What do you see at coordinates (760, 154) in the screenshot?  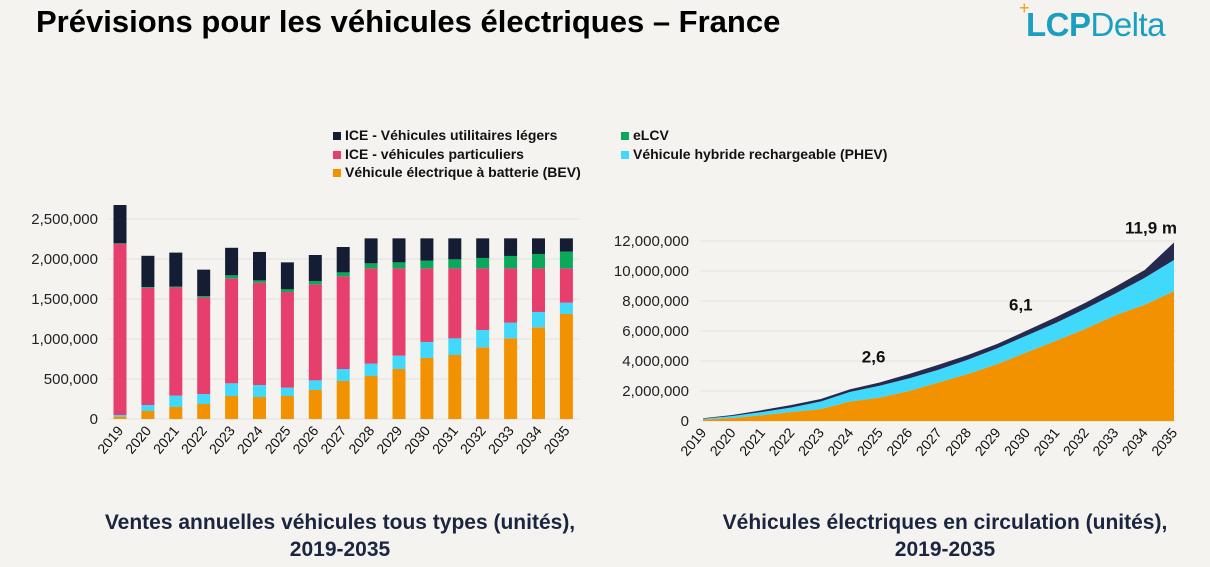 I see `legend-label: Véhicule hybride rechargeable (PHEV)` at bounding box center [760, 154].